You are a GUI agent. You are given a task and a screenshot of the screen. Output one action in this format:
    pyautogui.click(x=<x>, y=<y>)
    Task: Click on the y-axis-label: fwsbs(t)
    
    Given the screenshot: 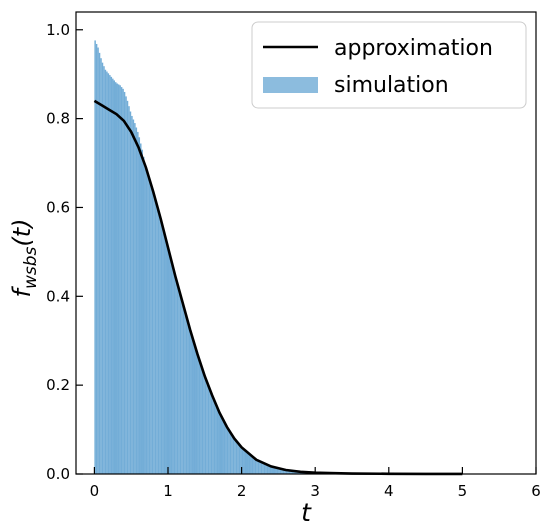 What is the action you would take?
    pyautogui.click(x=24, y=257)
    